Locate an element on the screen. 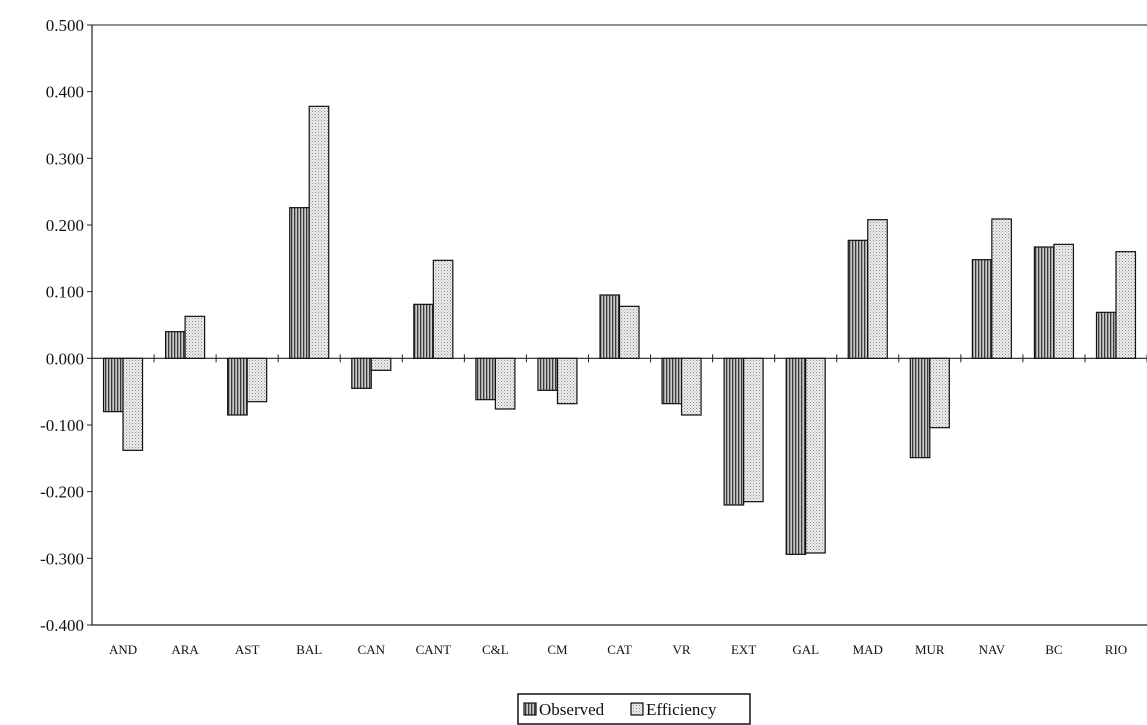  x-tick-label: VR is located at coordinates (682, 649).